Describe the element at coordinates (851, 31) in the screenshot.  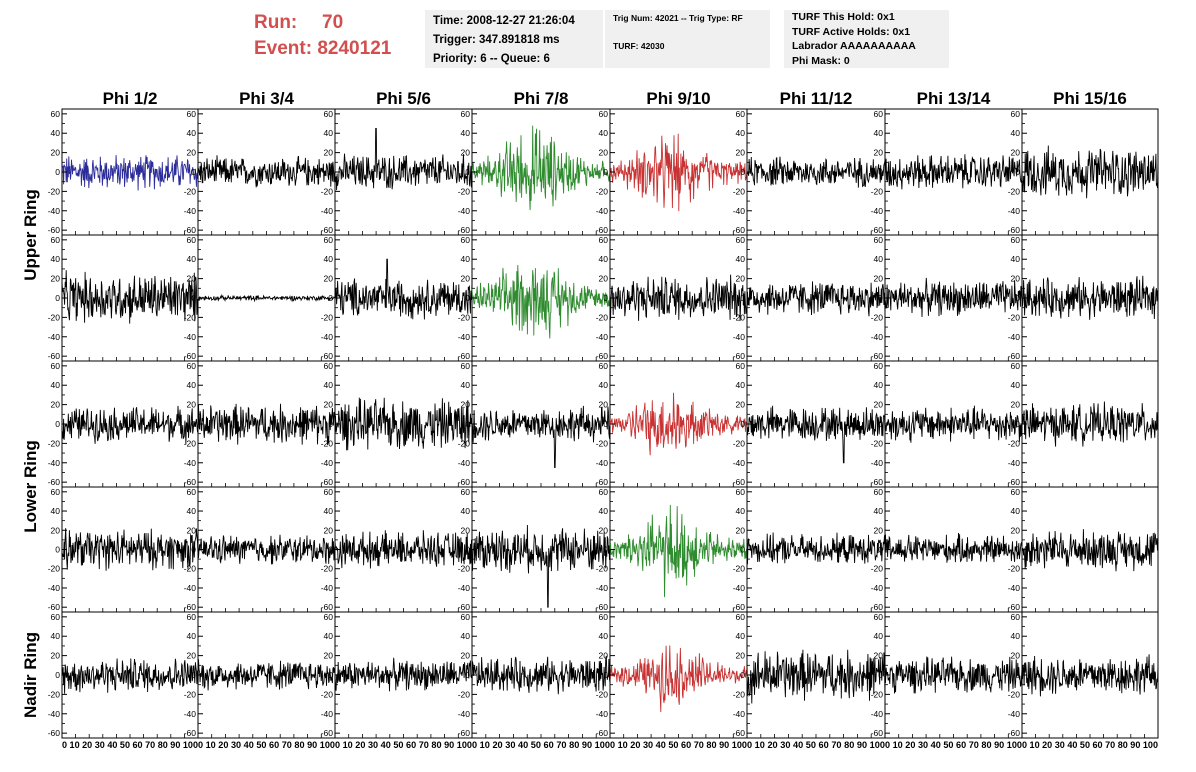
I see `turf-active-line: TURF Active Holds: 0x1` at that location.